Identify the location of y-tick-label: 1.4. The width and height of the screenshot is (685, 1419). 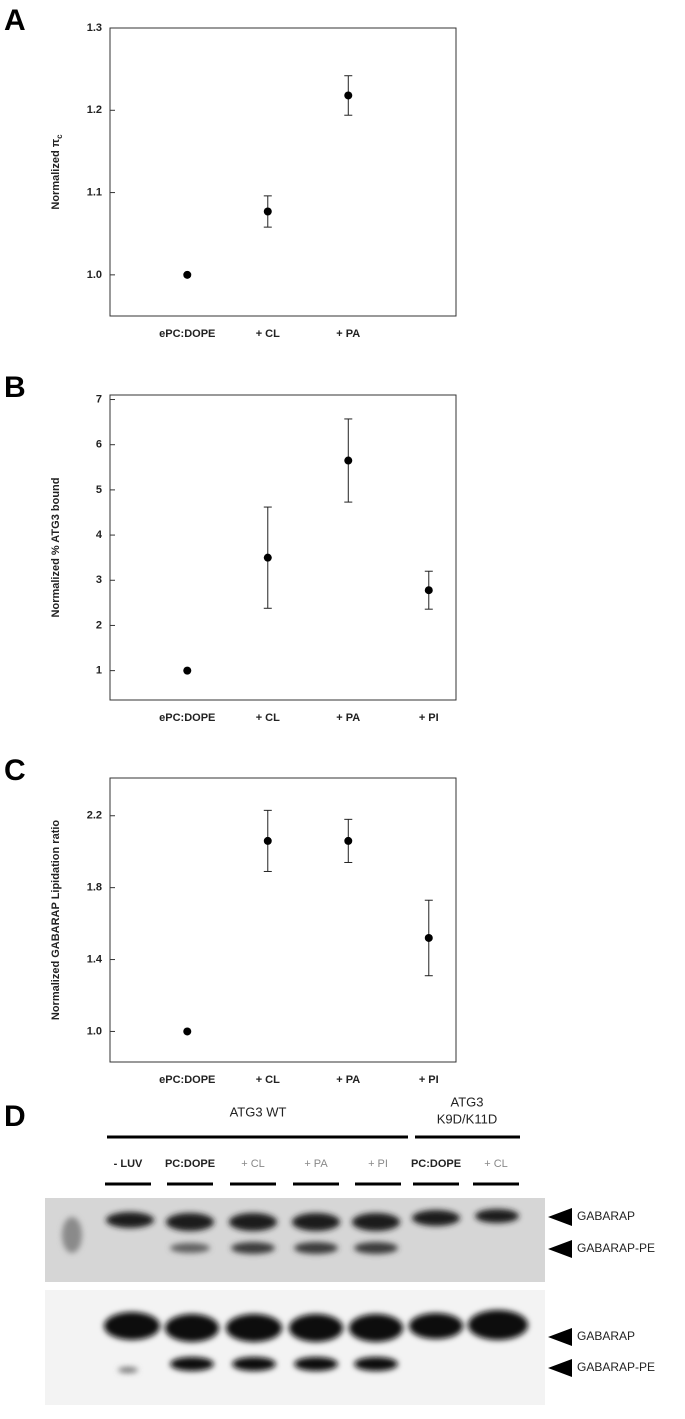
(95, 959).